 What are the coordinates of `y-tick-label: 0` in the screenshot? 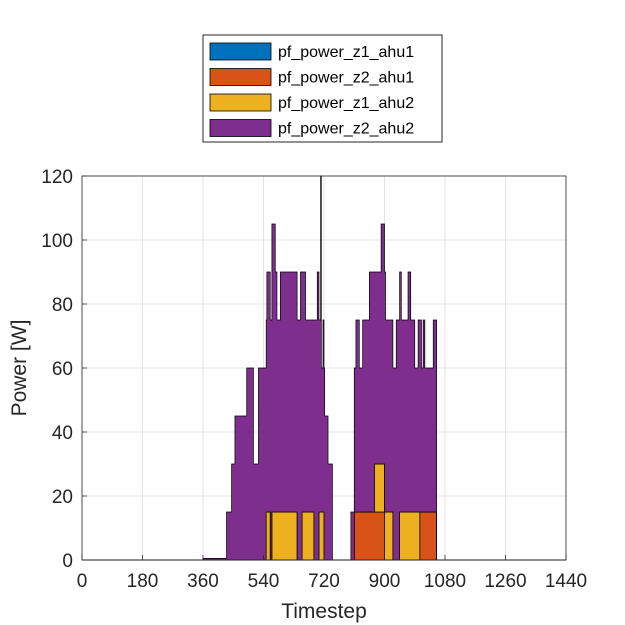 It's located at (67, 561).